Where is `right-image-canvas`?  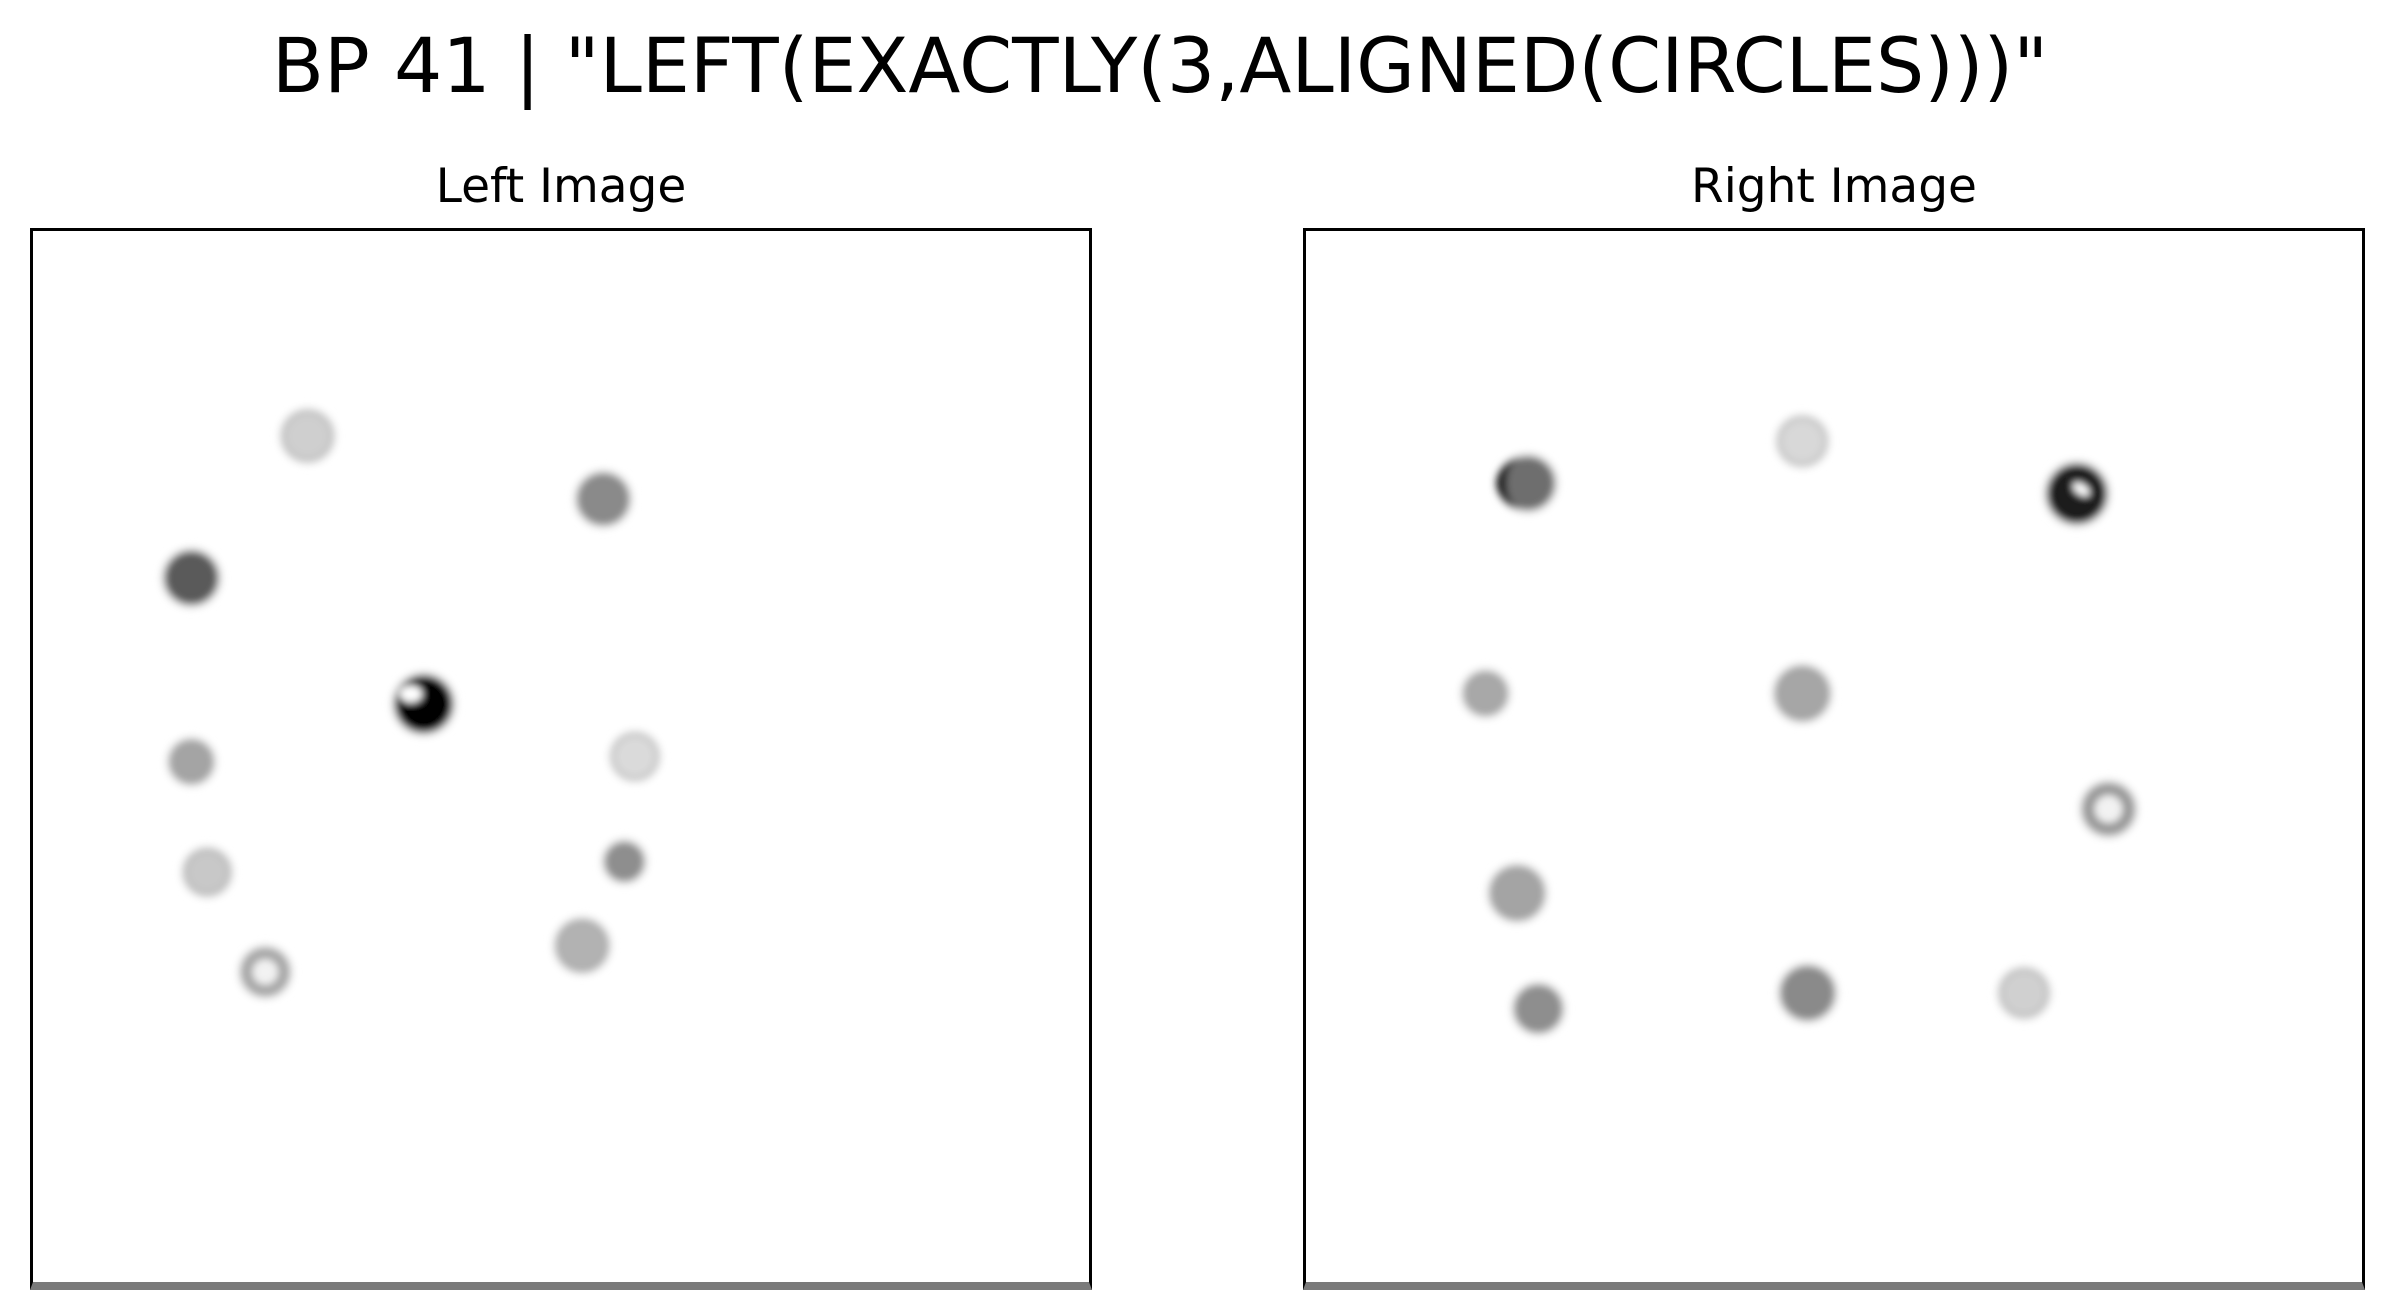
right-image-canvas is located at coordinates (1799, 725).